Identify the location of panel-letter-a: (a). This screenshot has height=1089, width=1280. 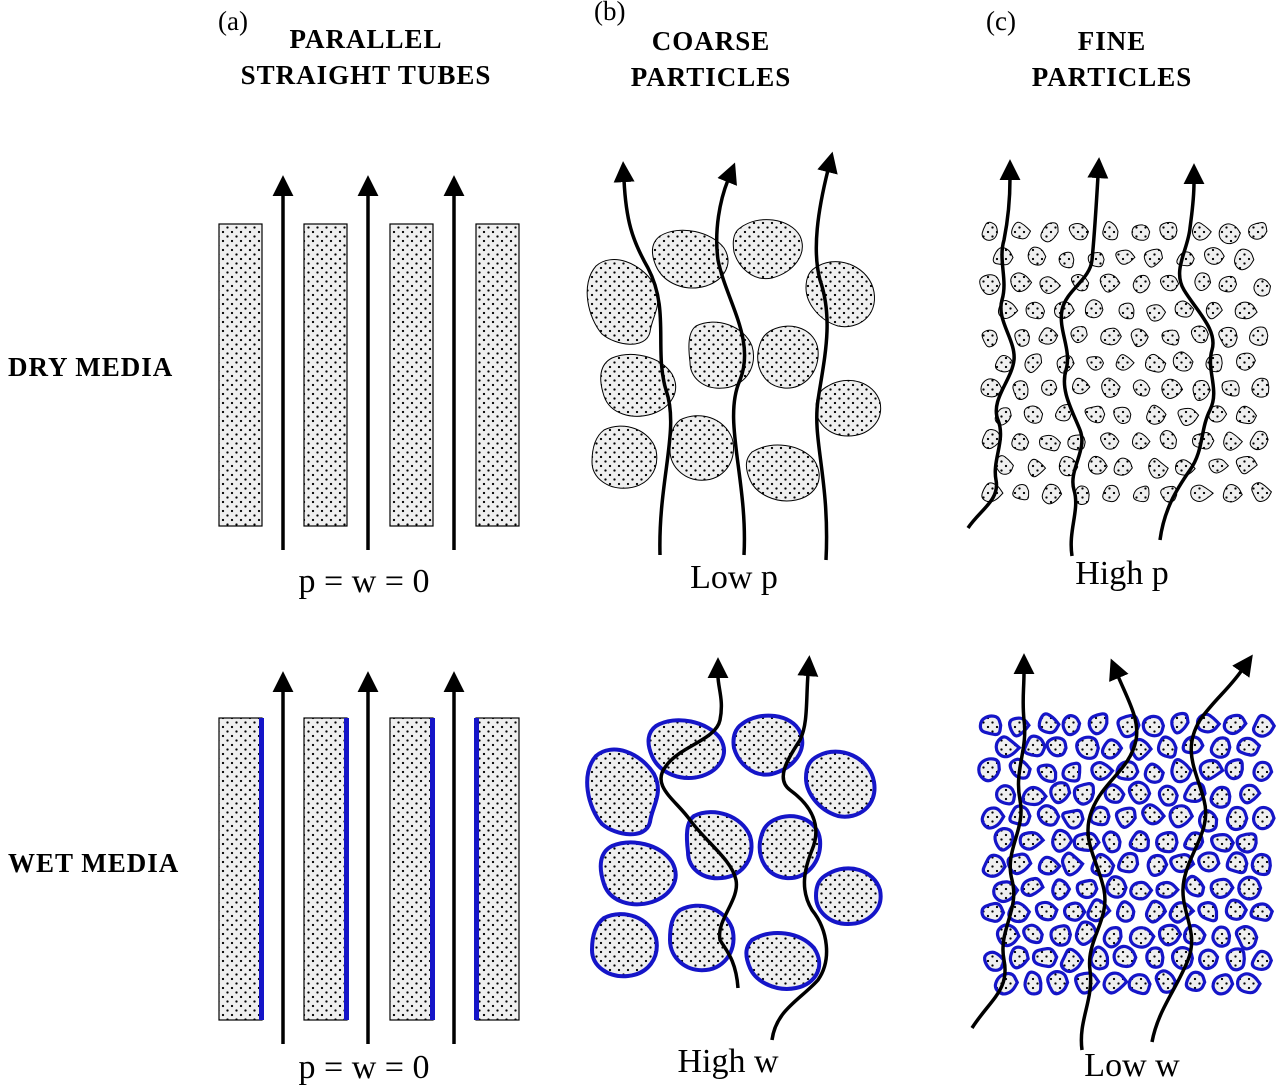
(233, 21).